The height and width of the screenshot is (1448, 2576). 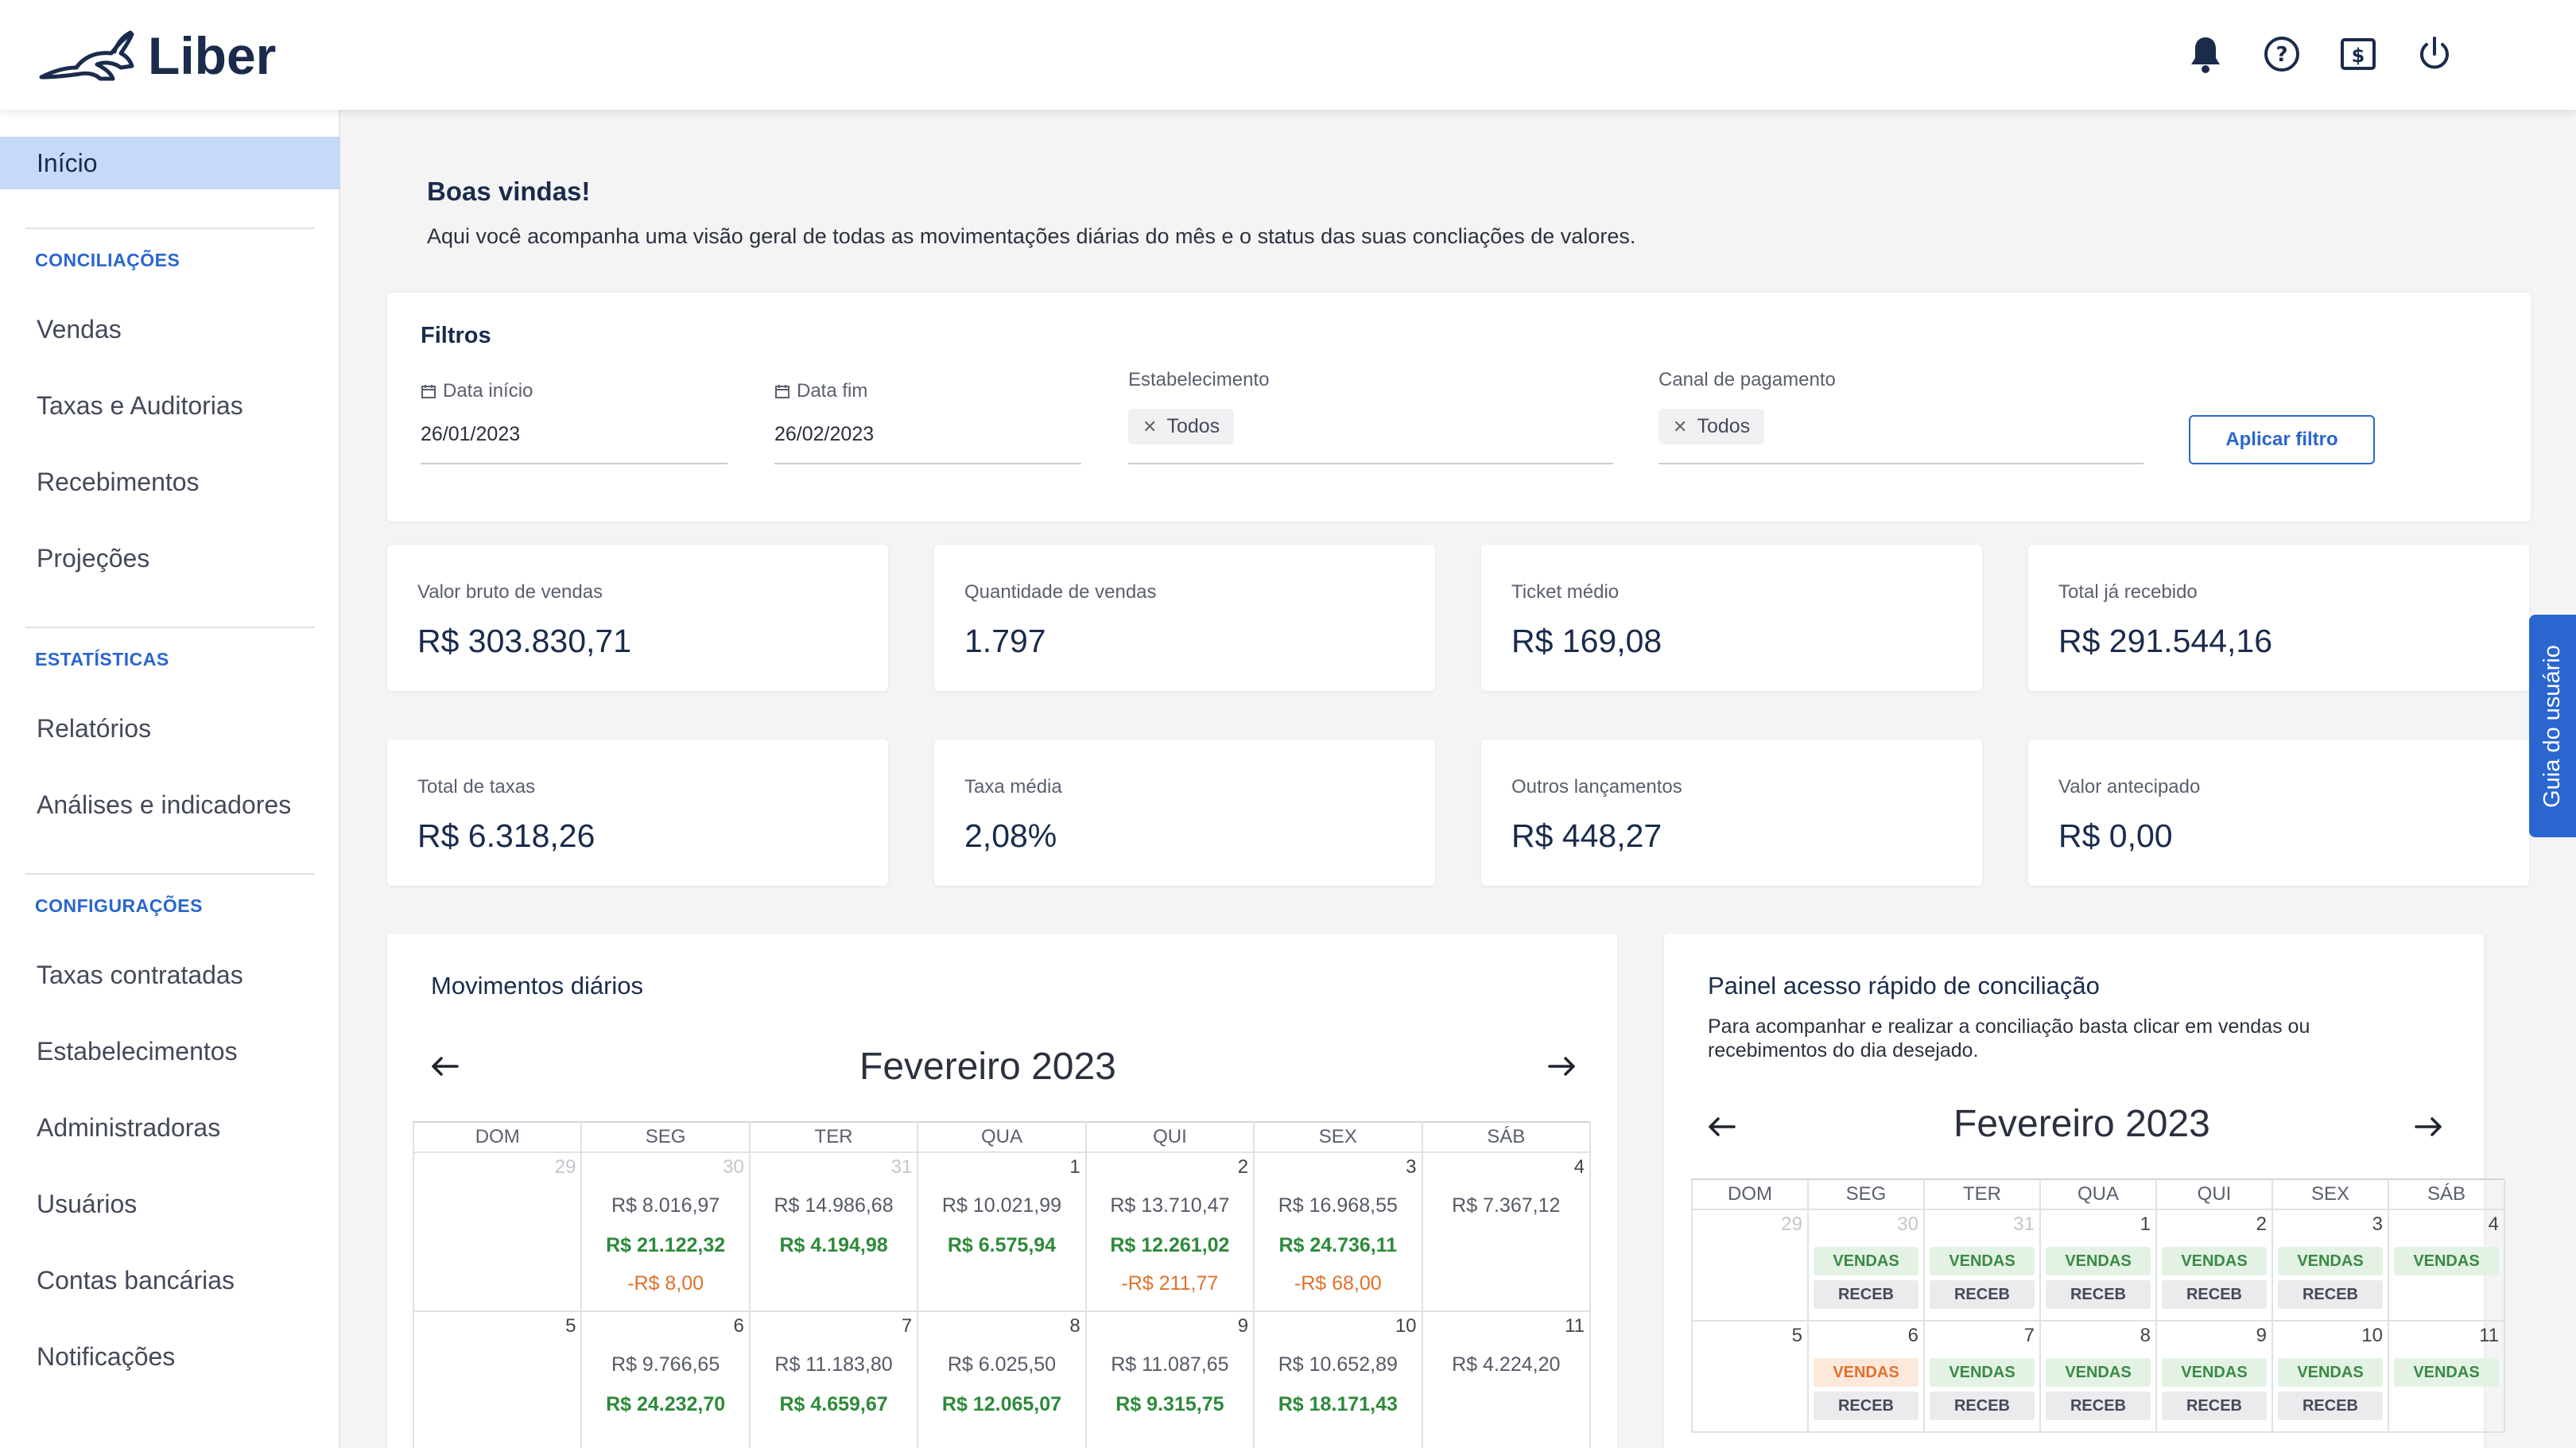 What do you see at coordinates (1506, 1379) in the screenshot?
I see `calendar-day: 11 R$ 4.224,20` at bounding box center [1506, 1379].